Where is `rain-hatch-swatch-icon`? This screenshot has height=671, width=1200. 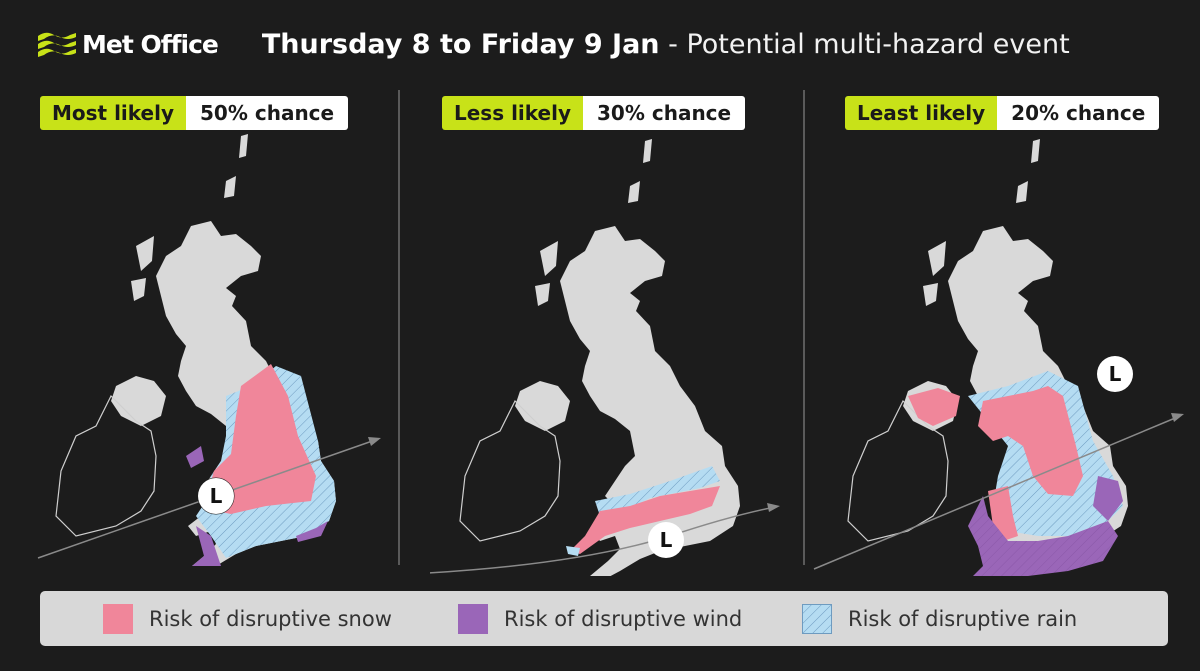 rain-hatch-swatch-icon is located at coordinates (817, 618).